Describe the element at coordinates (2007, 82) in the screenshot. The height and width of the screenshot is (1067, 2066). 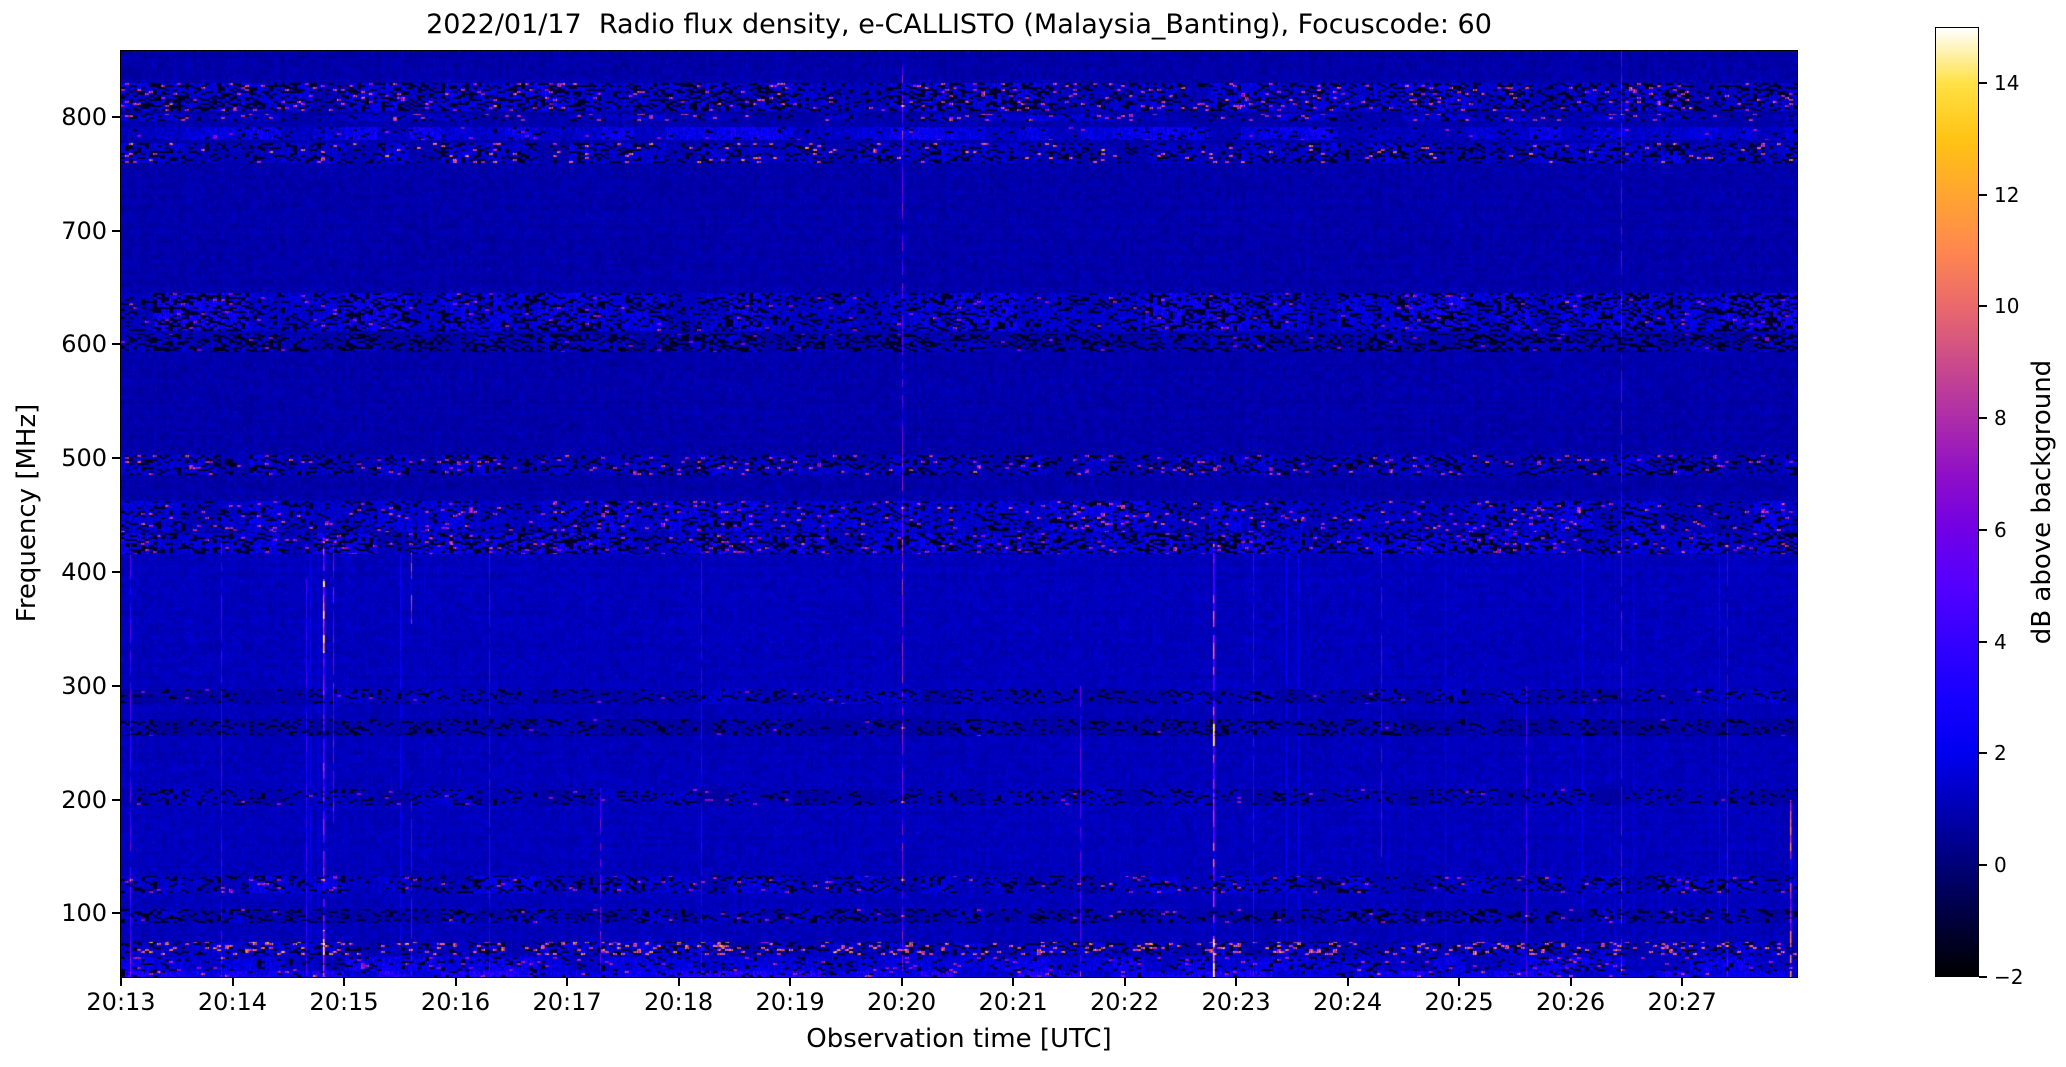
I see `colorbar-tick-label: 14` at that location.